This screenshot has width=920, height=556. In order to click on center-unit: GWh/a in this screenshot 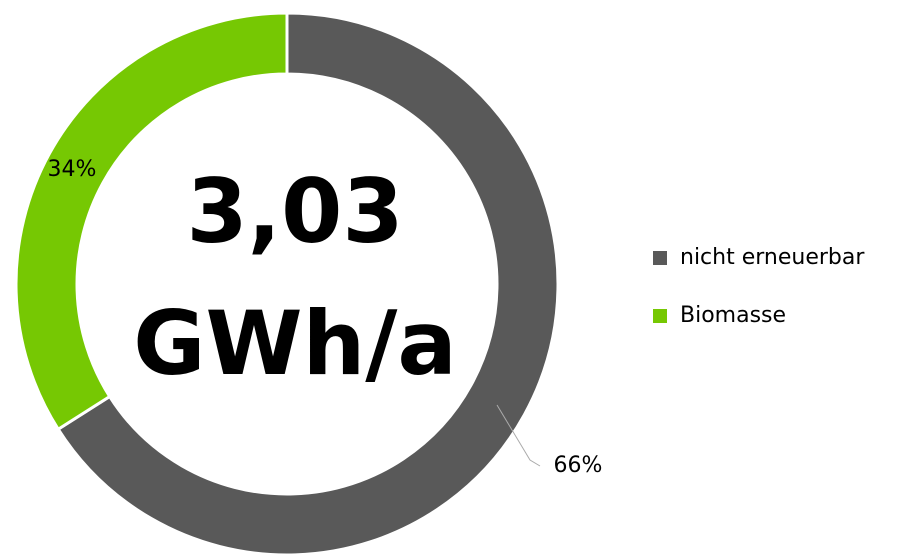, I will do `click(294, 343)`.